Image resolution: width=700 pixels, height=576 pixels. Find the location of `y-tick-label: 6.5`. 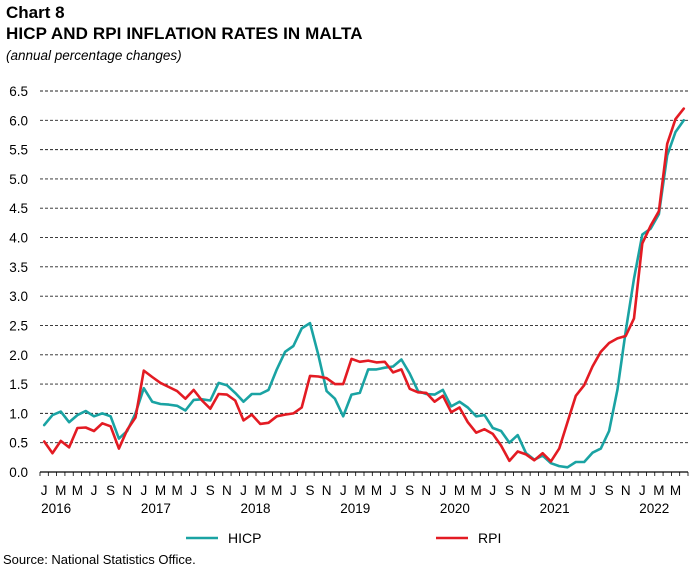

y-tick-label: 6.5 is located at coordinates (18, 91).